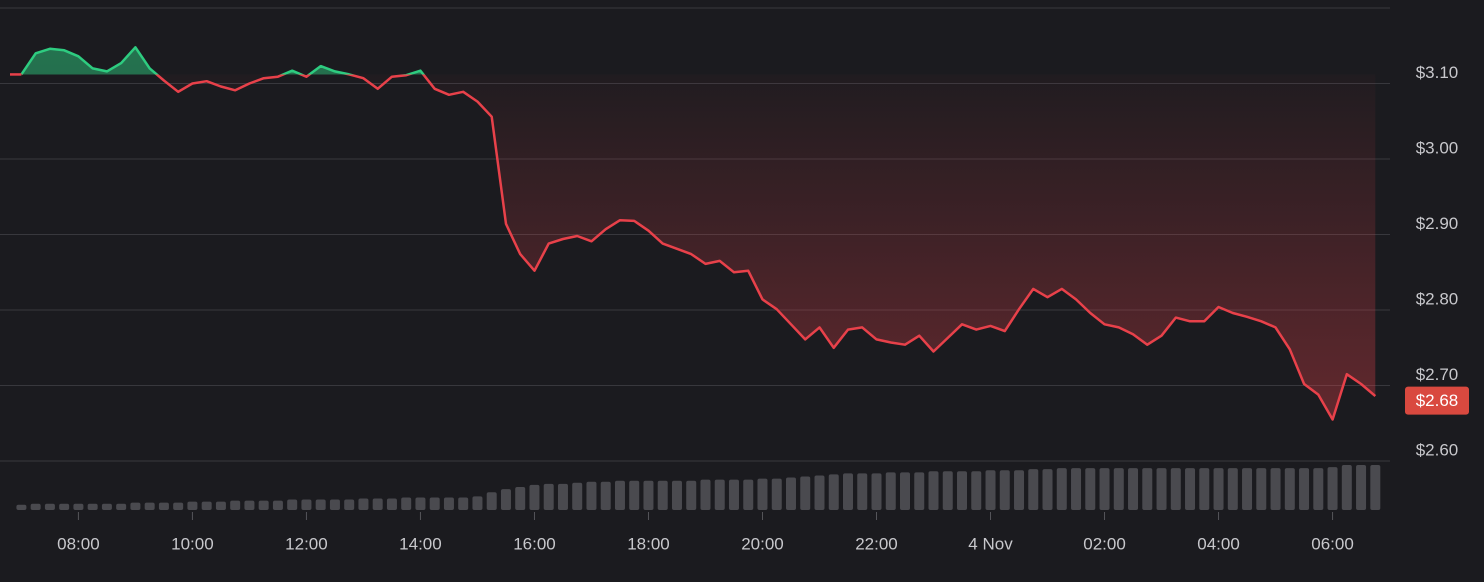  Describe the element at coordinates (1437, 449) in the screenshot. I see `y-tick-label: $2.60` at that location.